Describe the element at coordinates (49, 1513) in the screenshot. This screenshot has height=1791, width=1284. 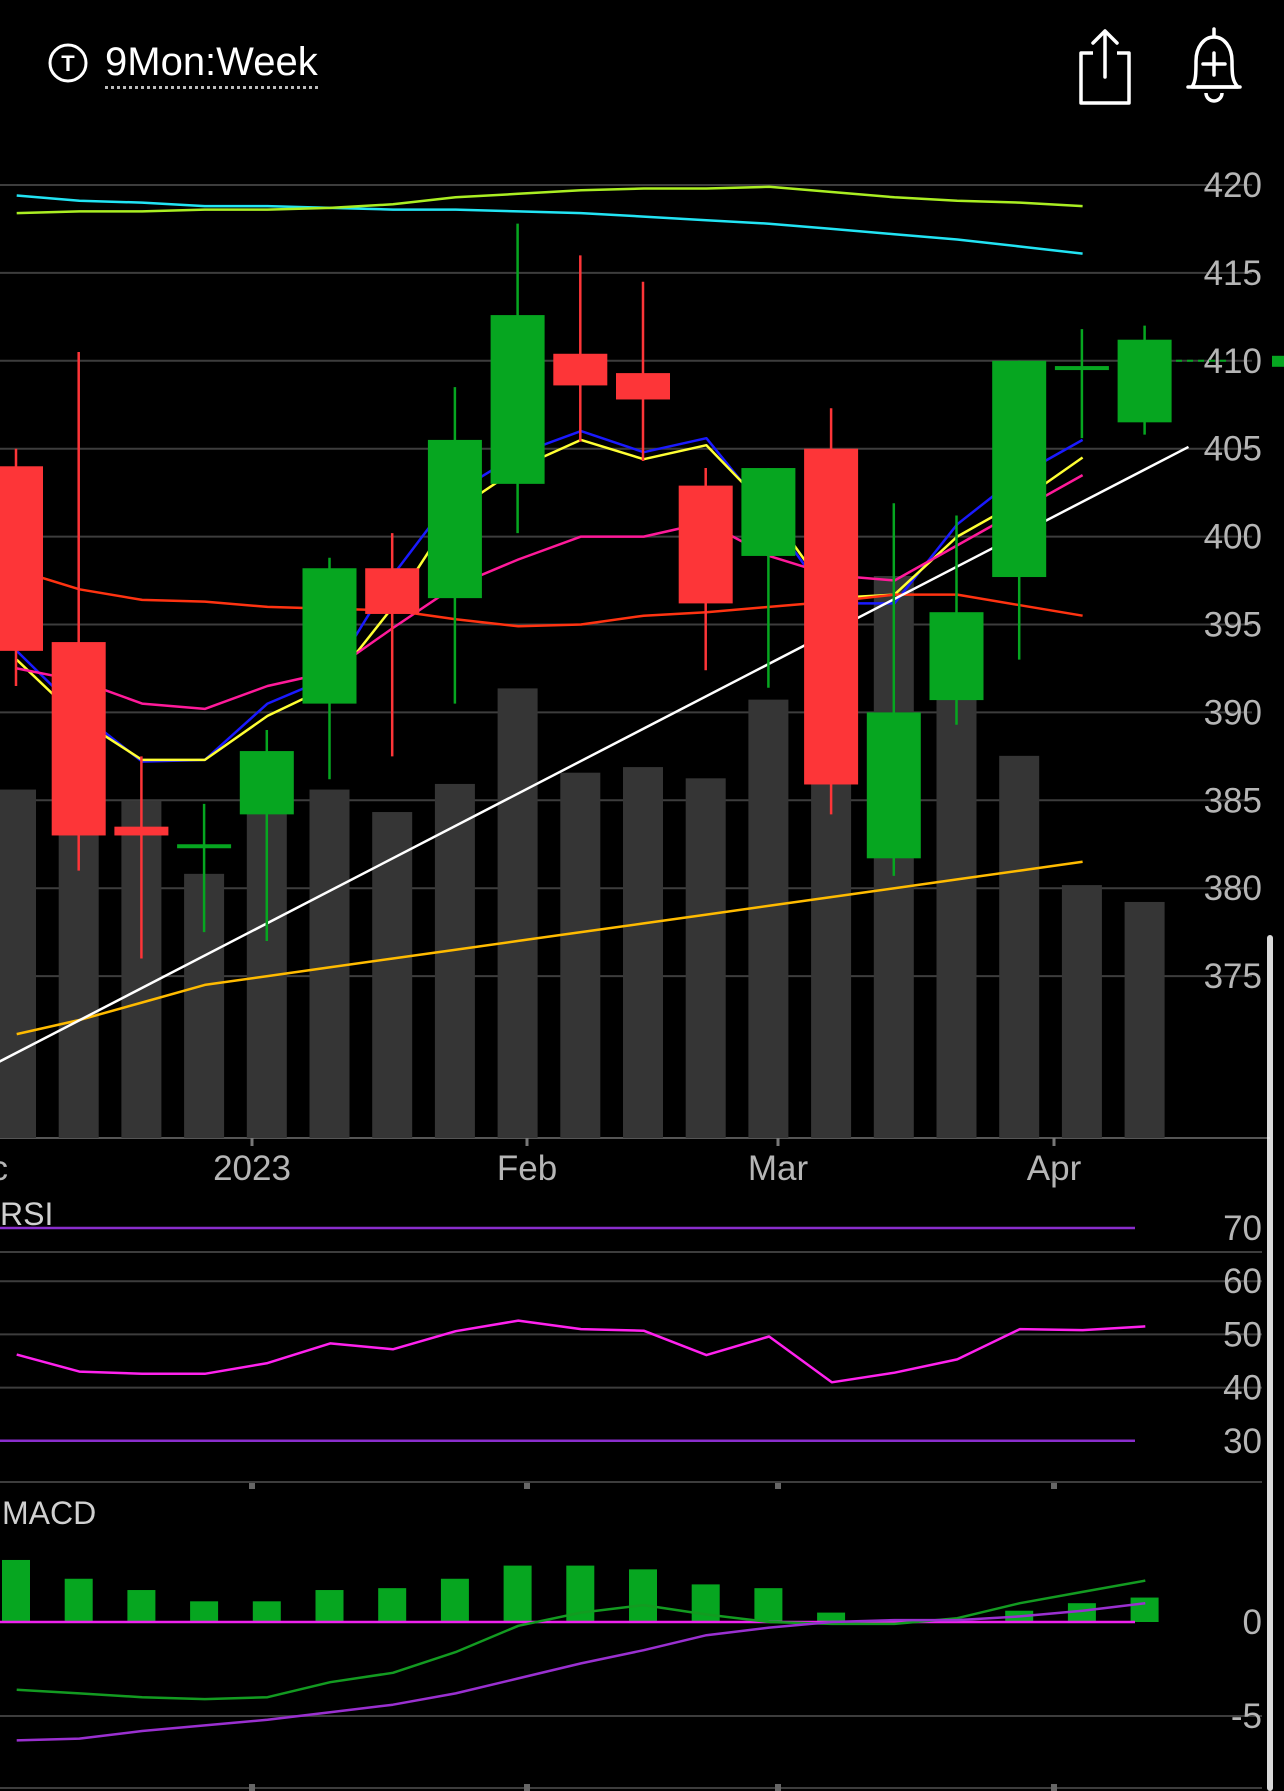
I see `macd-label: MACD` at that location.